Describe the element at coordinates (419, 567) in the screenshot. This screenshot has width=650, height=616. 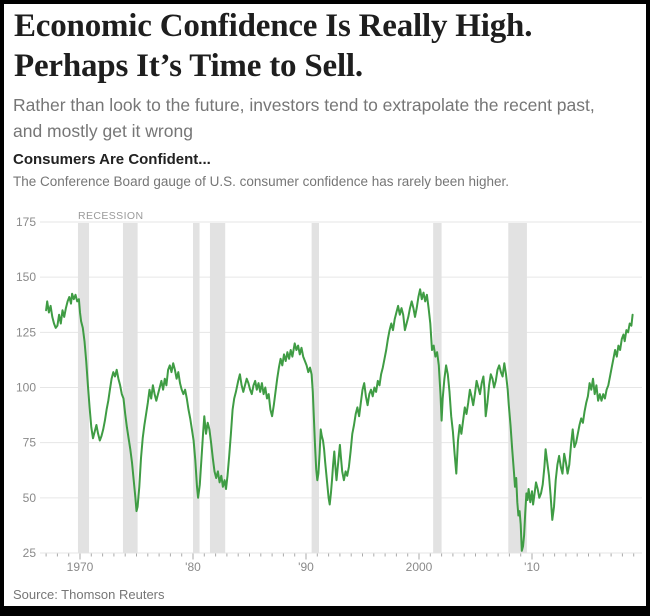
I see `x-axis-label: 2000` at that location.